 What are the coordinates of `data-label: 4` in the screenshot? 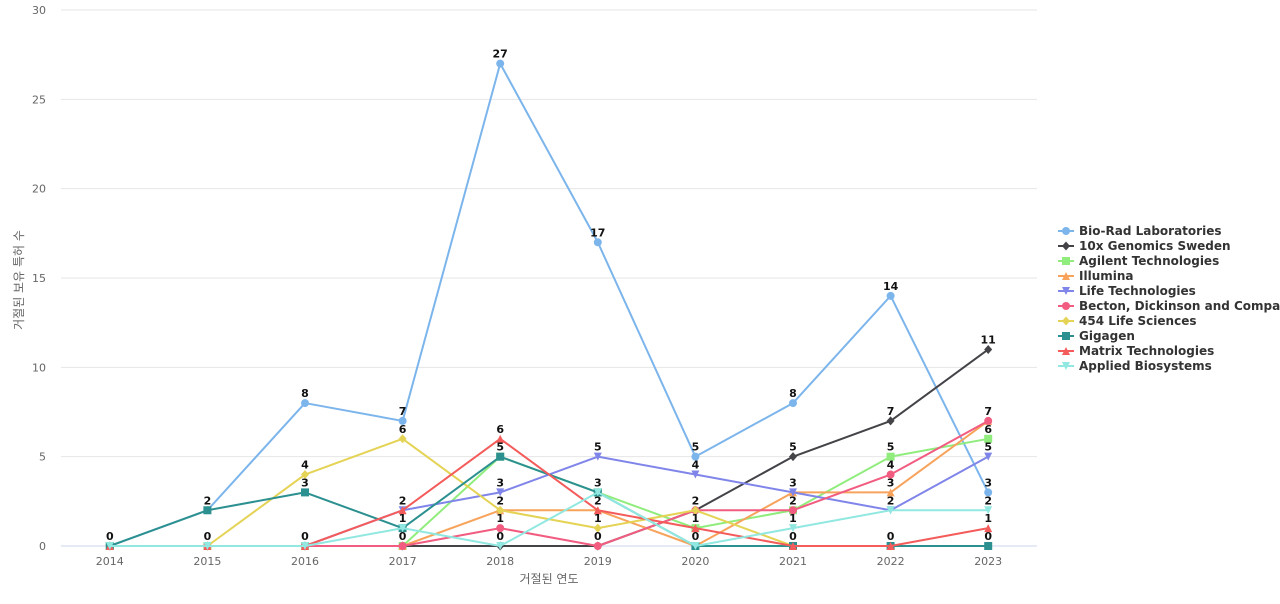 It's located at (891, 465).